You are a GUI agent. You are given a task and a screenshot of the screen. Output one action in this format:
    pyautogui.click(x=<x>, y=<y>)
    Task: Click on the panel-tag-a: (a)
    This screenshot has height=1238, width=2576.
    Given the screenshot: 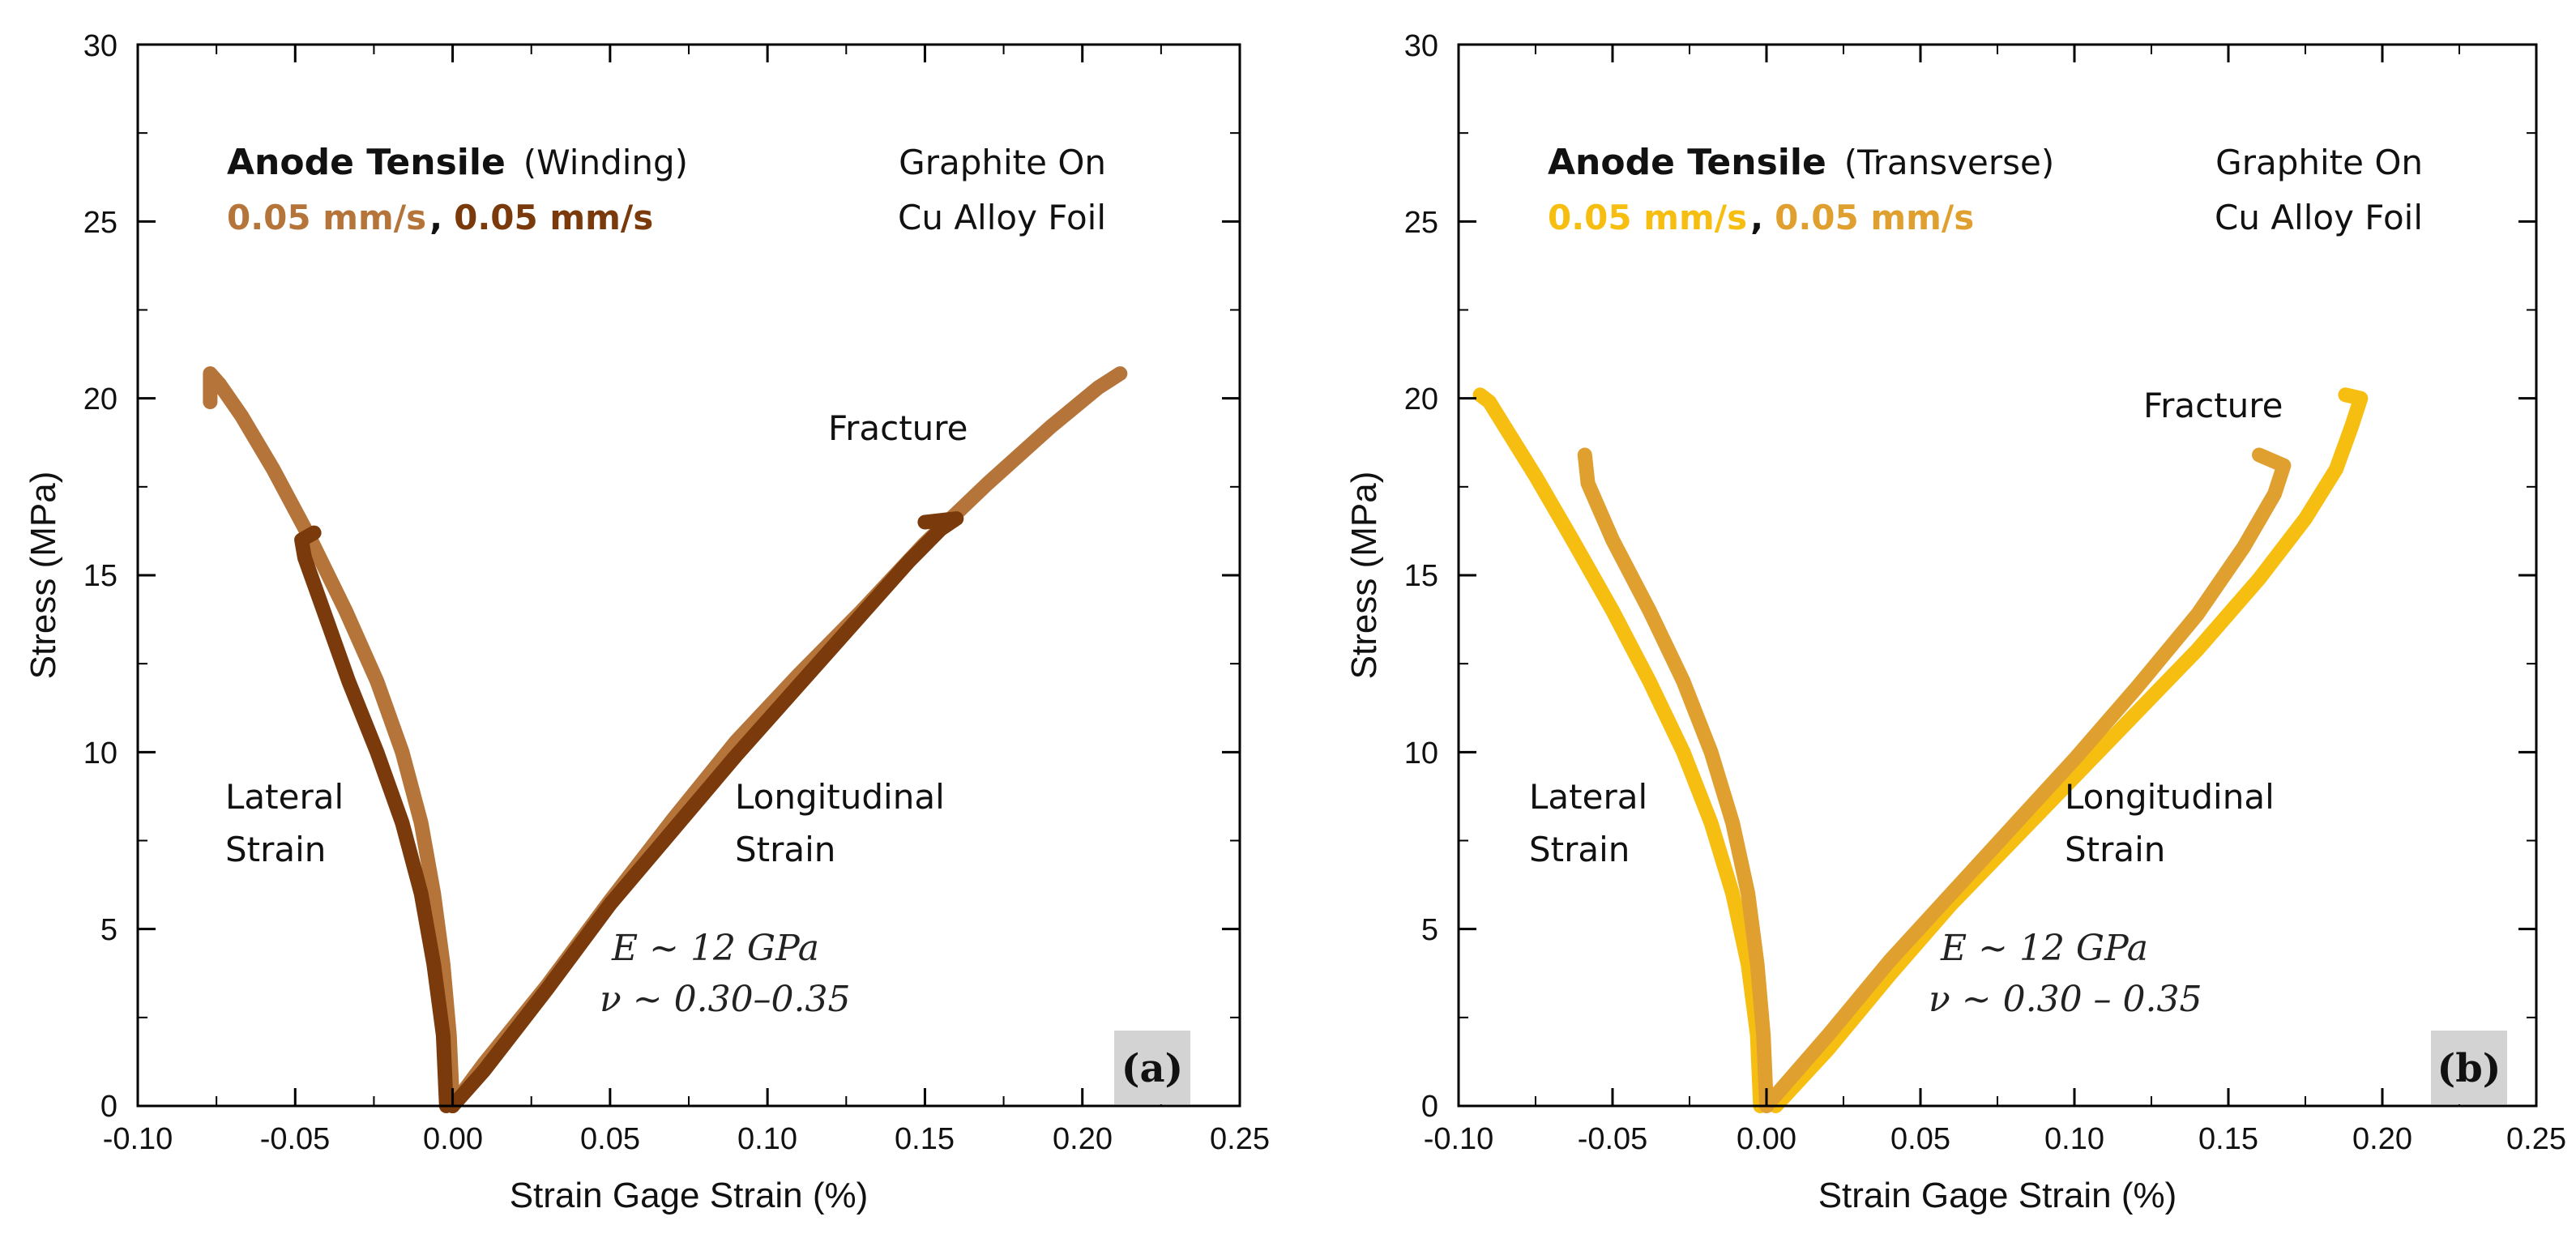 What is the action you would take?
    pyautogui.click(x=1152, y=1068)
    